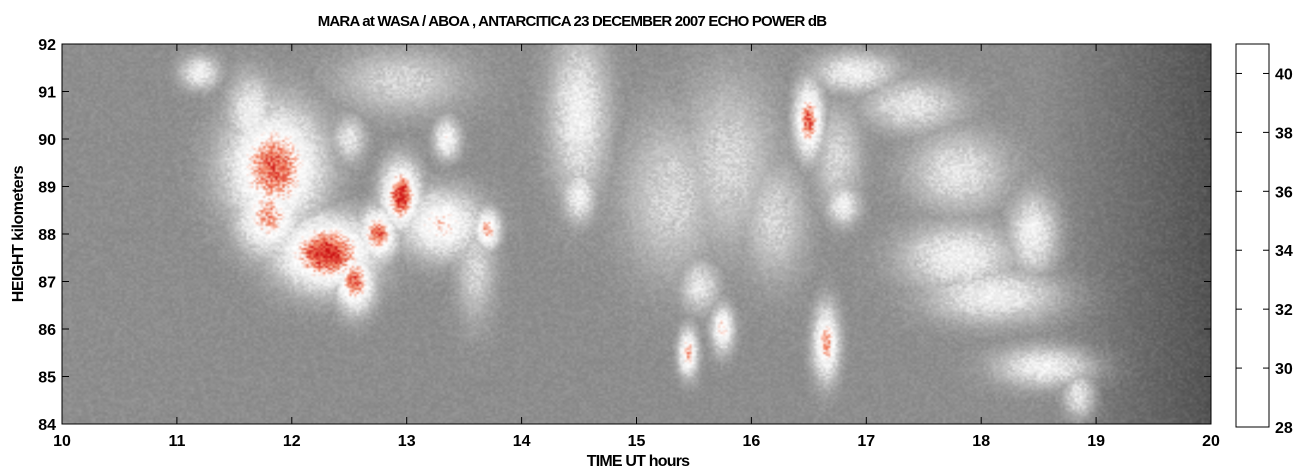 This screenshot has width=1293, height=471. I want to click on colorbar-axis: 28 30 32 34 36 38 40, so click(1264, 251).